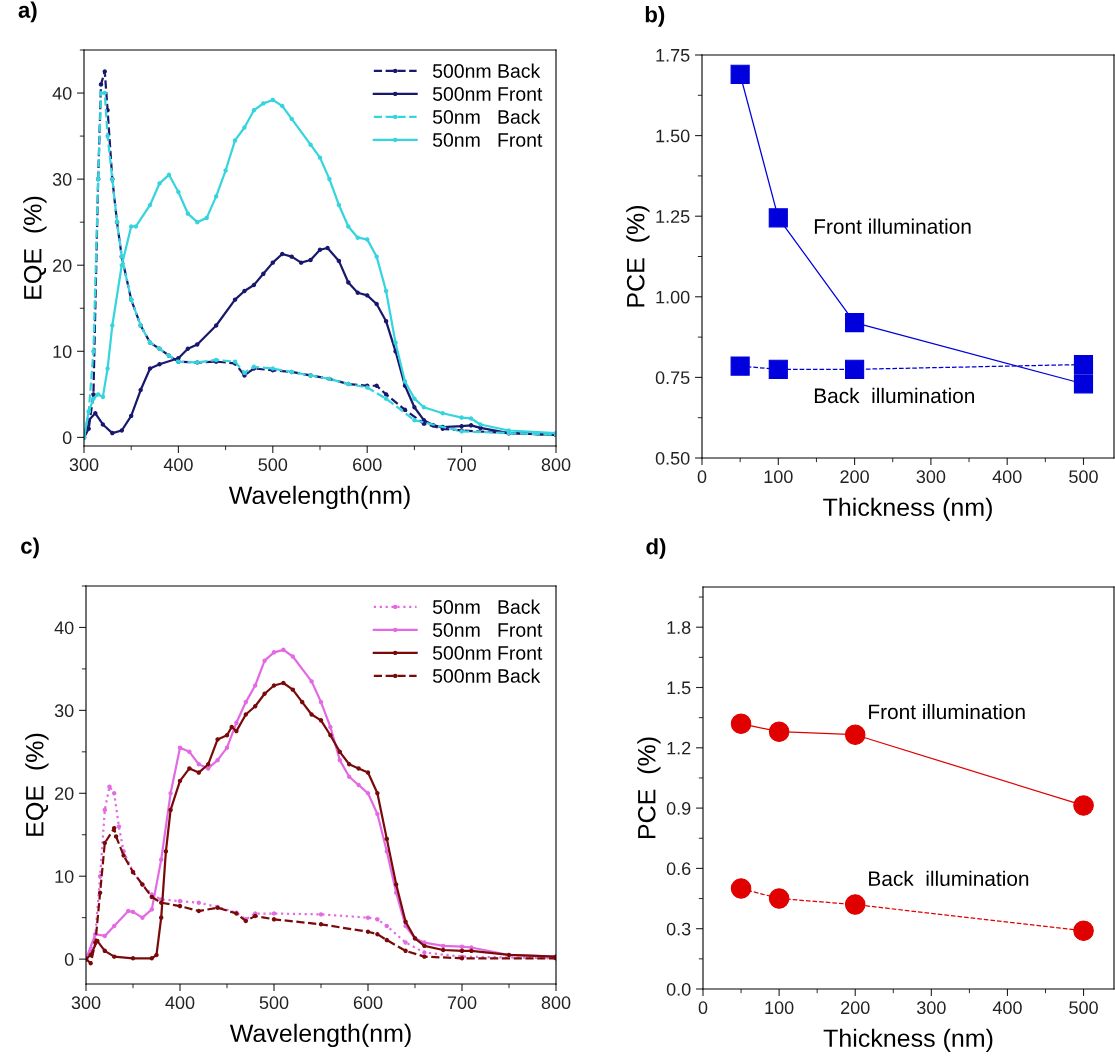 Image resolution: width=1115 pixels, height=1059 pixels. I want to click on y-tick-label: 1.00, so click(673, 297).